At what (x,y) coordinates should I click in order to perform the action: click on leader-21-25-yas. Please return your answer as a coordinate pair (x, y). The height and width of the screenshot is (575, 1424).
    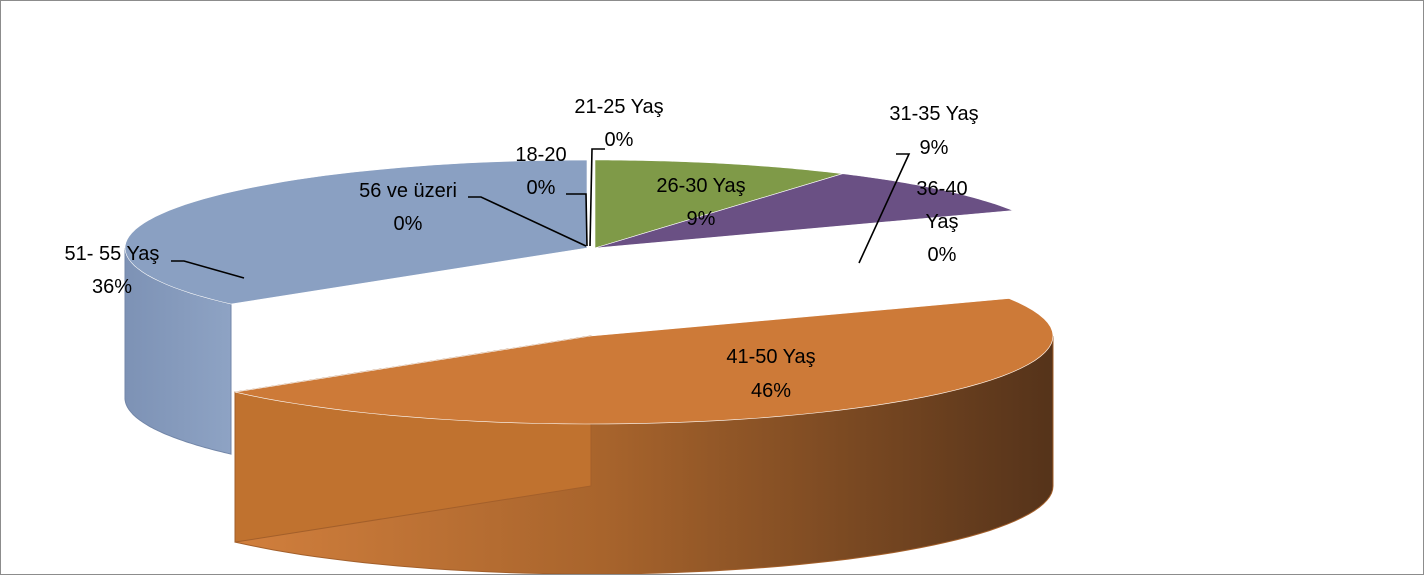
    Looking at the image, I should click on (597, 197).